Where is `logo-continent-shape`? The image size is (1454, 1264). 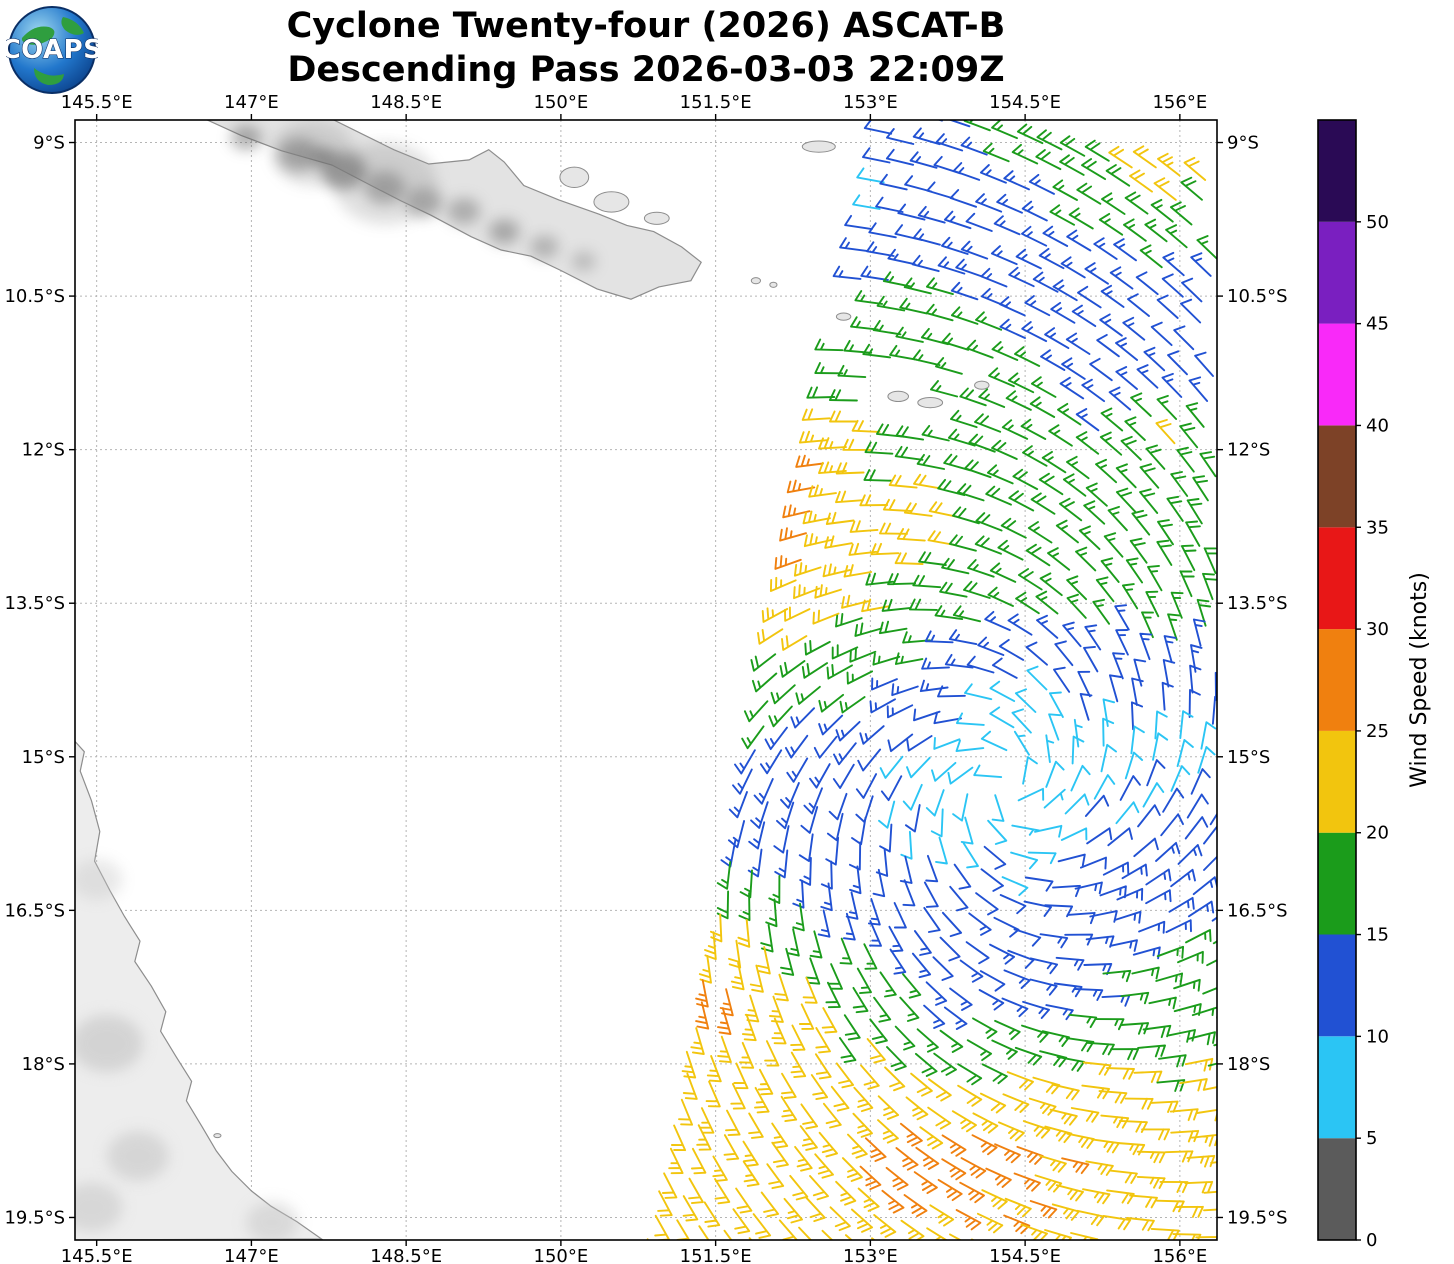 logo-continent-shape is located at coordinates (72, 26).